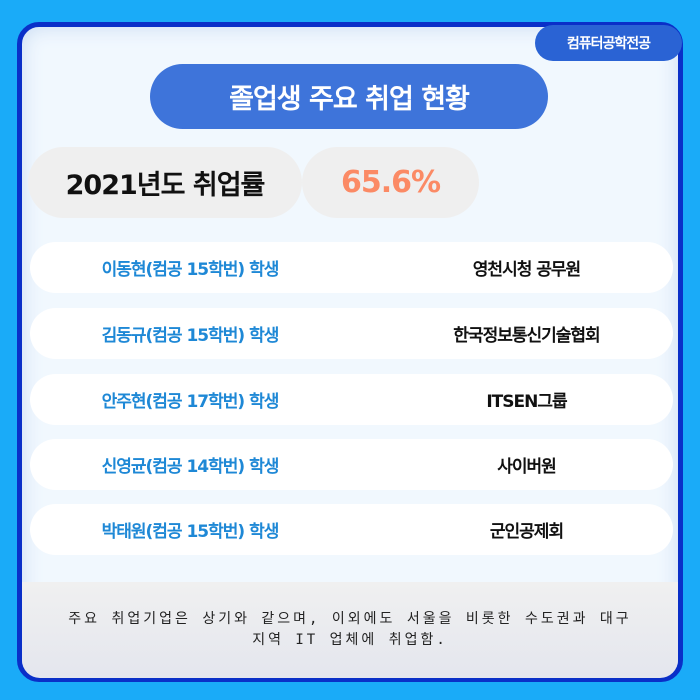 The height and width of the screenshot is (700, 700). I want to click on student-name: 박태원(컴공 15학번) 학생, so click(190, 532).